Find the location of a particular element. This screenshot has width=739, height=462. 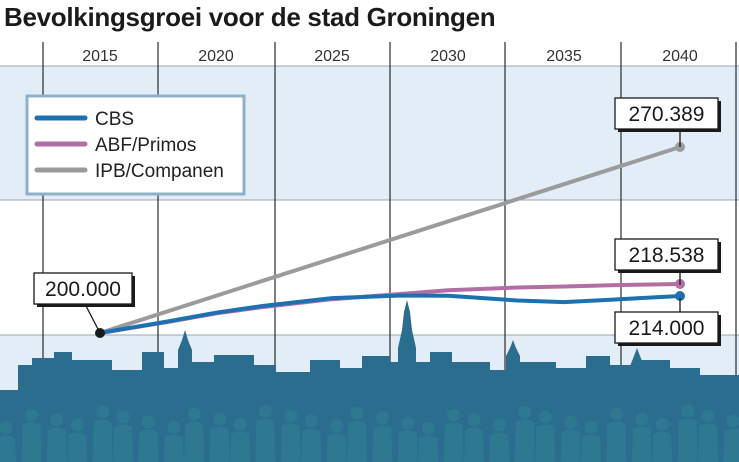

x-tick-2030: 2030 is located at coordinates (448, 56).